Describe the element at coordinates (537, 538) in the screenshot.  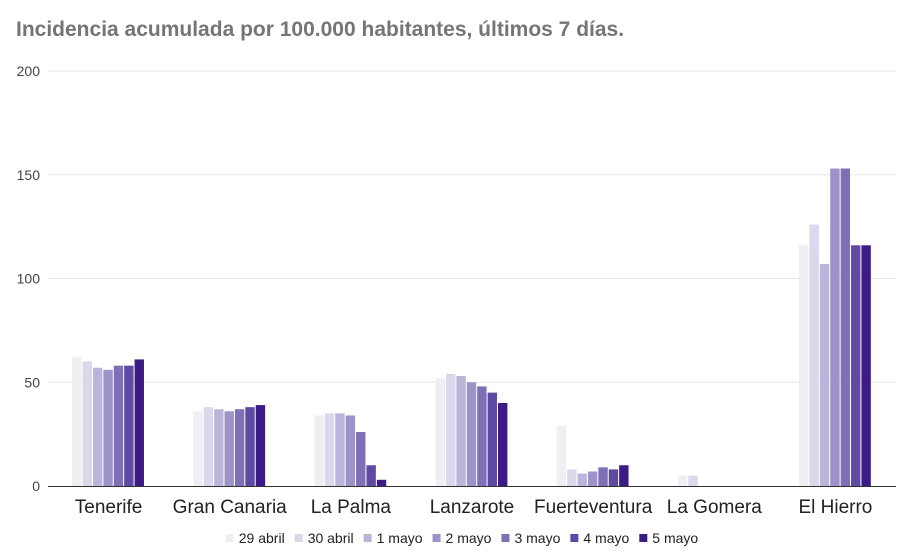
I see `legend-label: 3 mayo` at that location.